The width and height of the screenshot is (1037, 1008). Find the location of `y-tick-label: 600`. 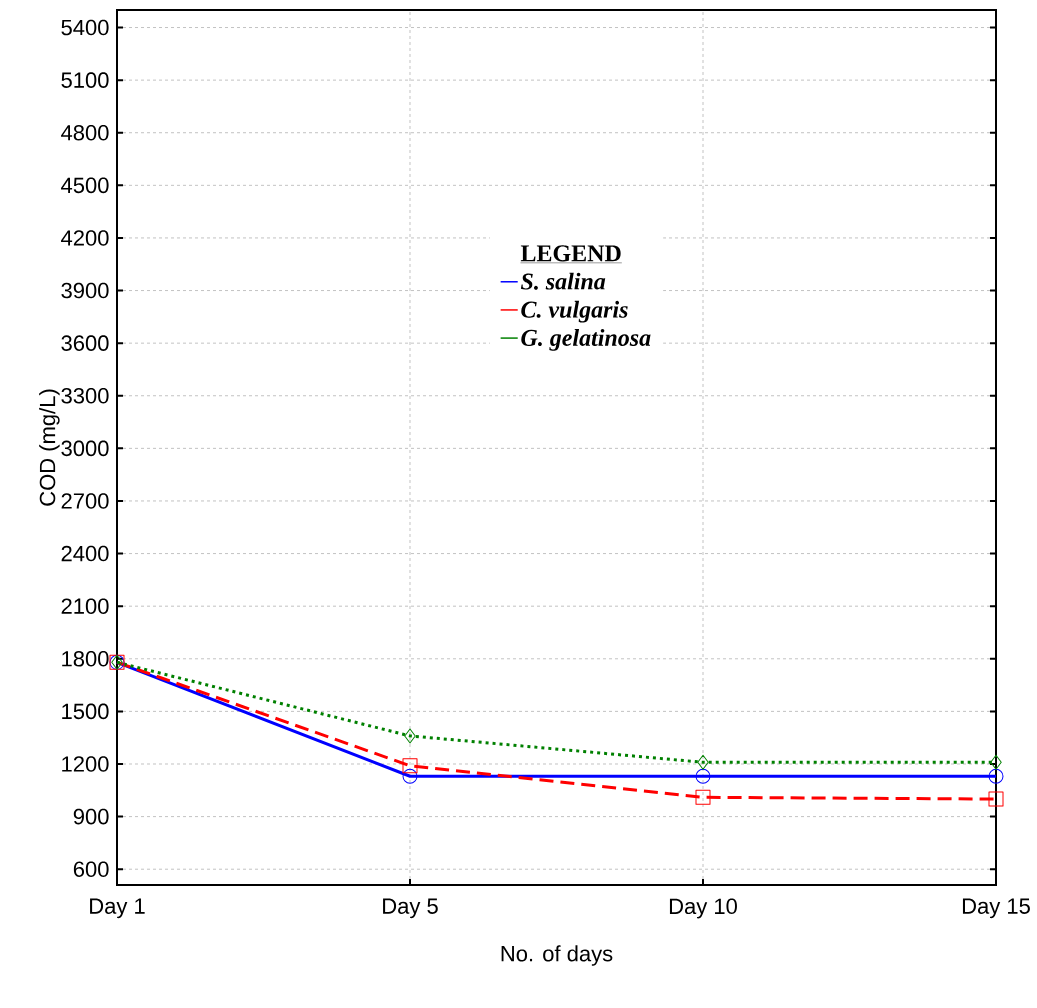

y-tick-label: 600 is located at coordinates (91, 869).